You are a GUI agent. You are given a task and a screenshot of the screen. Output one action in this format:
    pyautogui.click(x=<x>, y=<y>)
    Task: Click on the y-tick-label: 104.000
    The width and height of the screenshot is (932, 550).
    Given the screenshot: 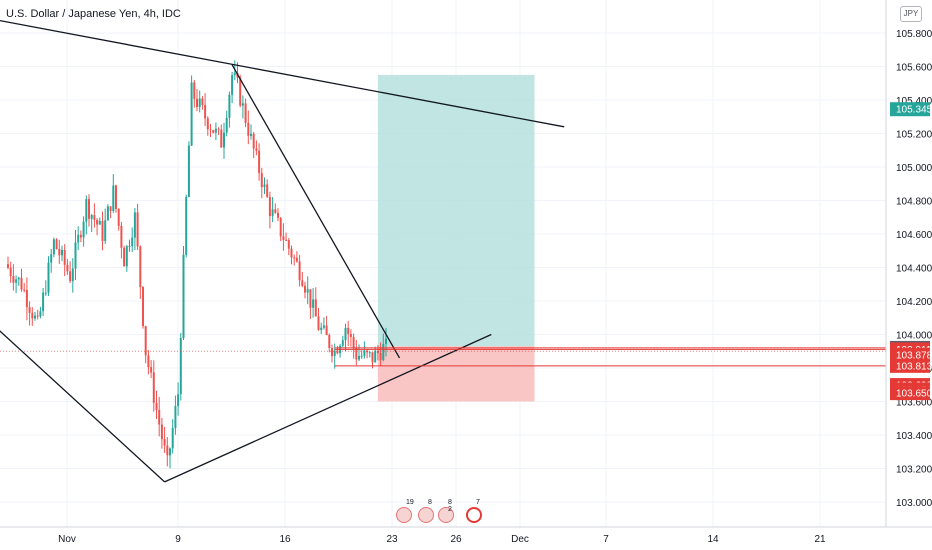 What is the action you would take?
    pyautogui.click(x=914, y=336)
    